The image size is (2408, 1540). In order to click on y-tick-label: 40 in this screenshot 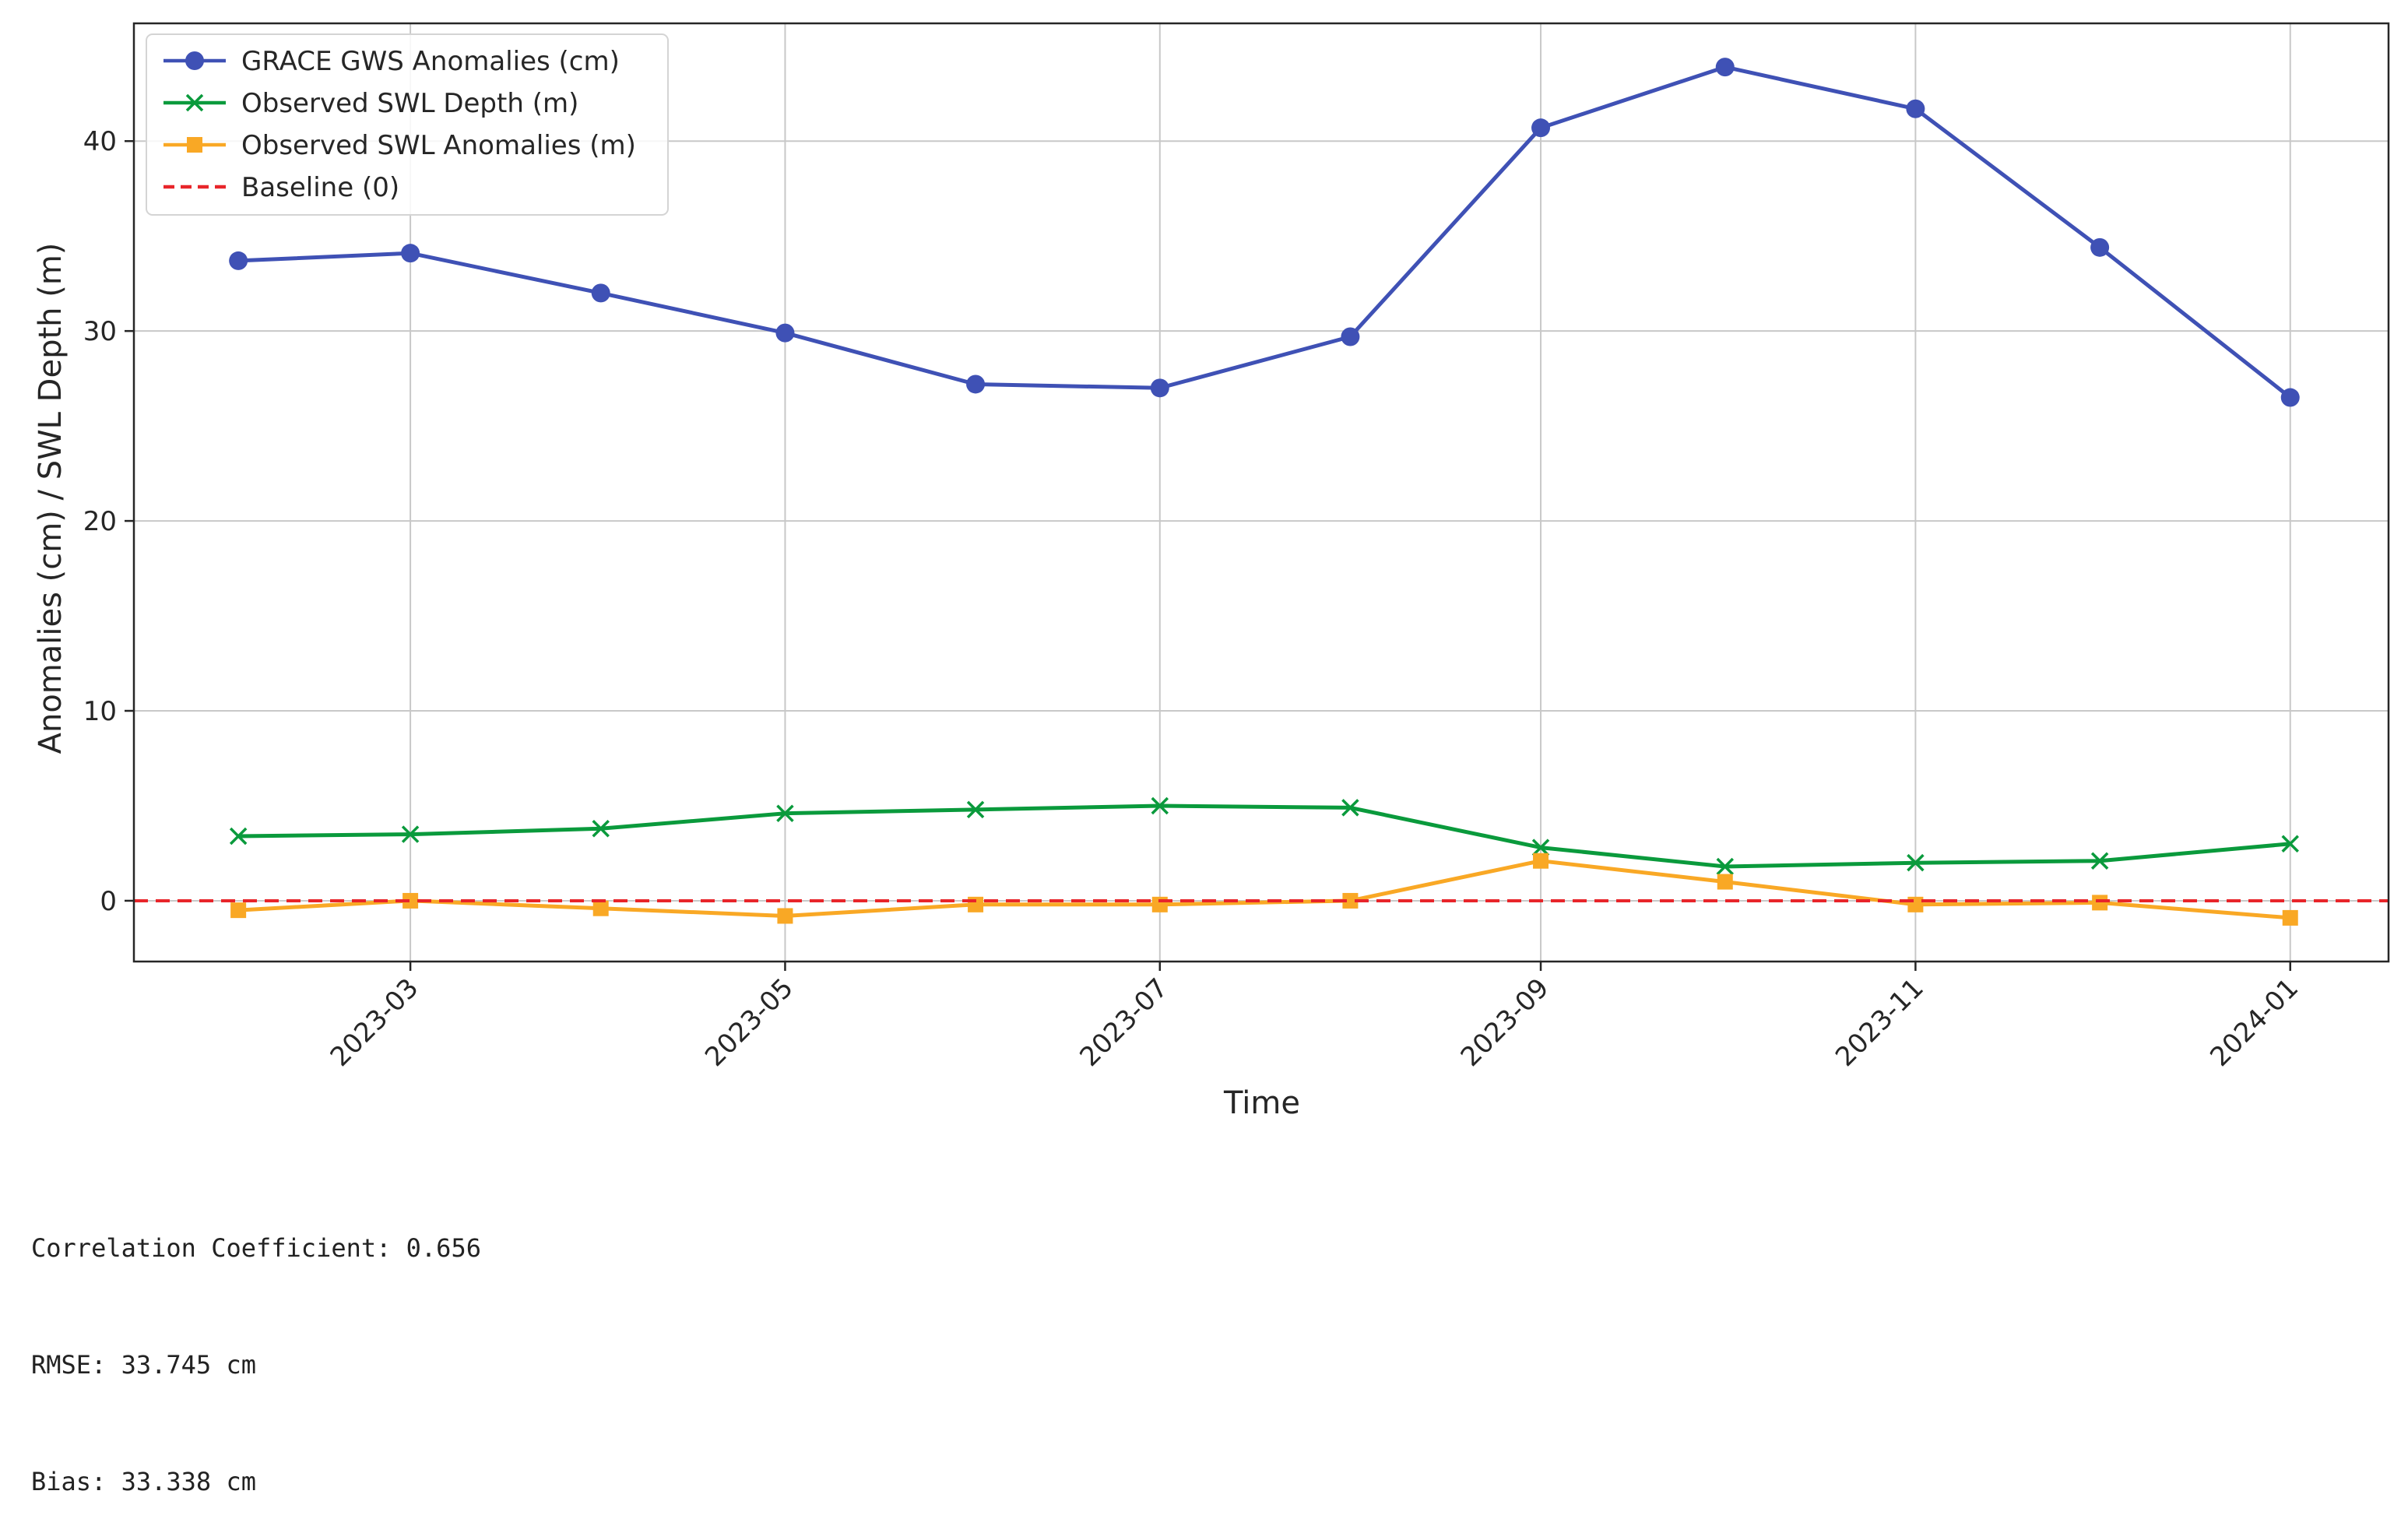, I will do `click(100, 141)`.